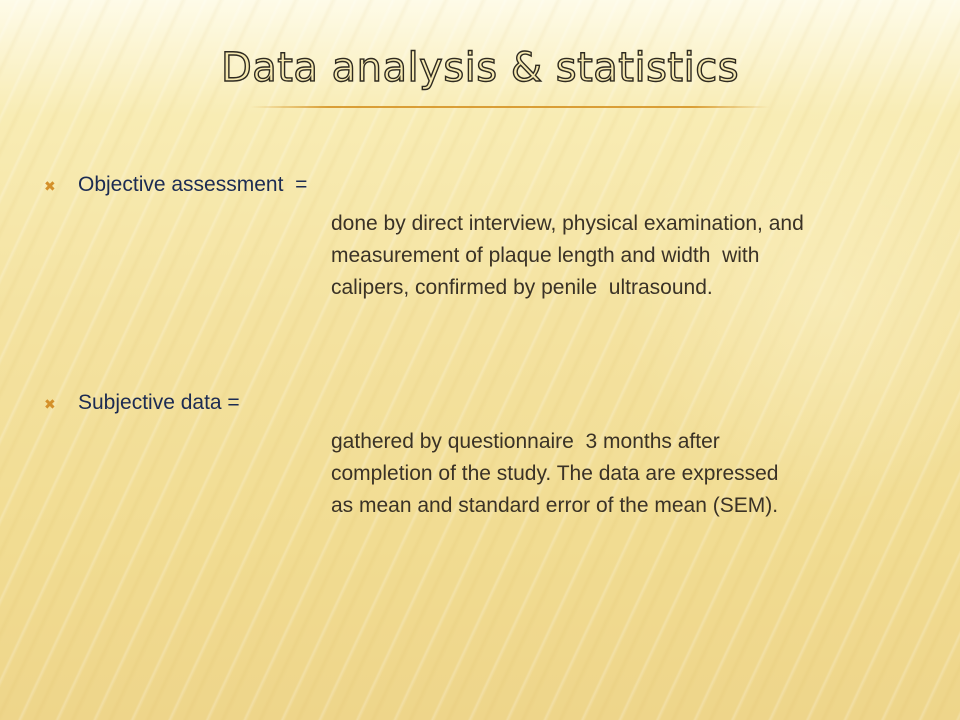  I want to click on slide-title: Data analysis & statistics, so click(480, 67).